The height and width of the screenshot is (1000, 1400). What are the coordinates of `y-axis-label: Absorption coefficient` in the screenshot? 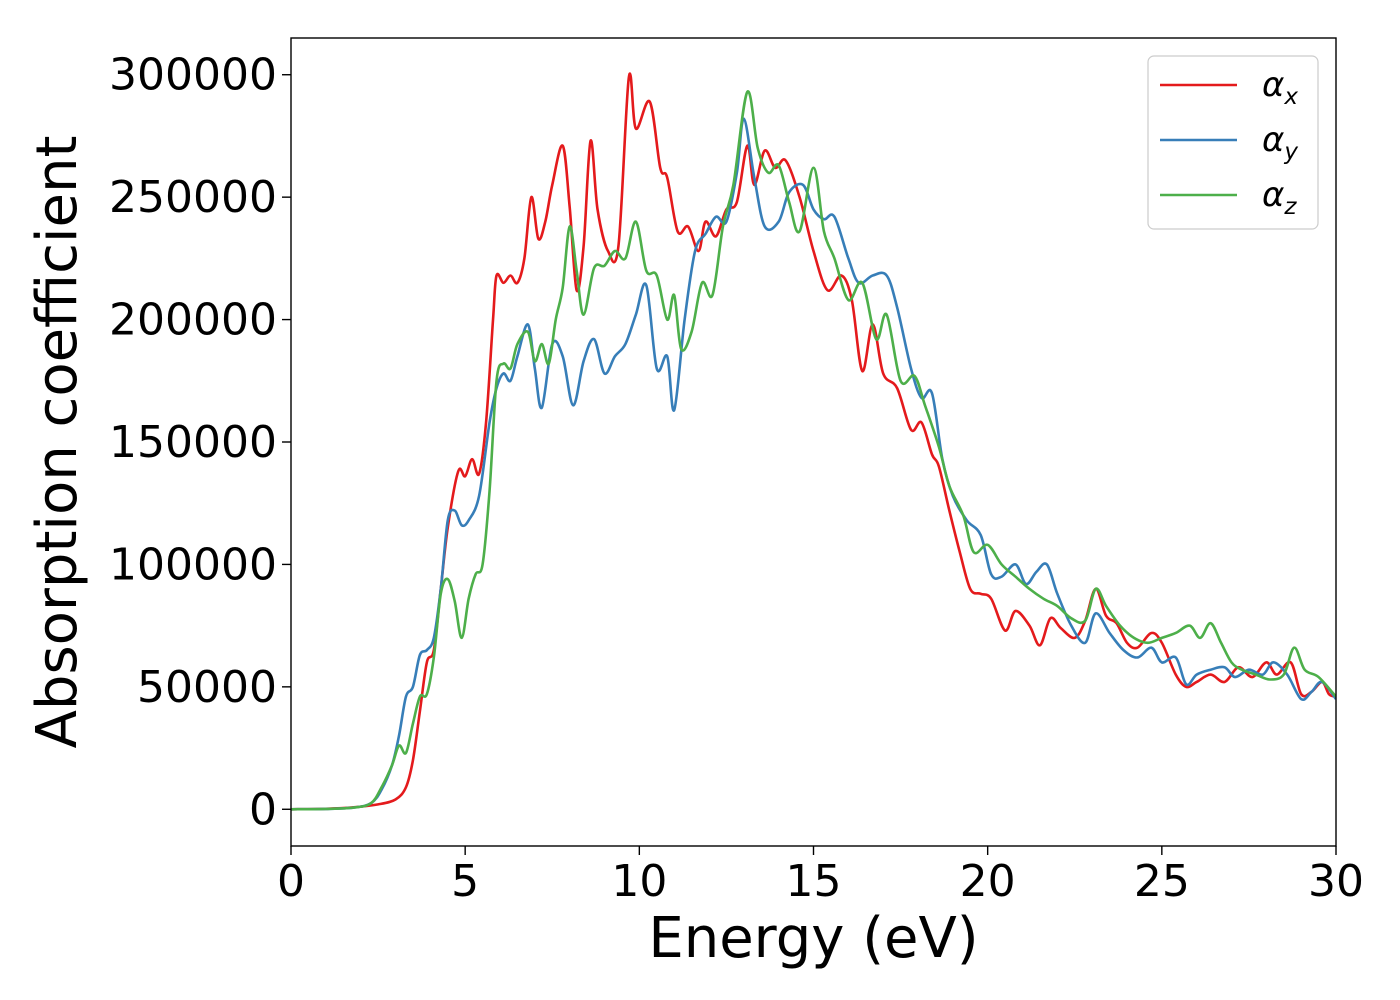 It's located at (57, 442).